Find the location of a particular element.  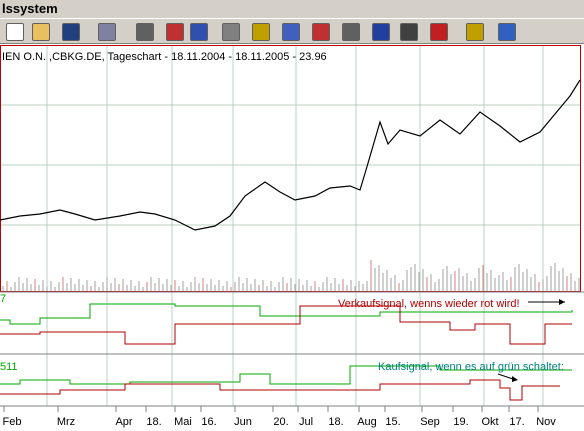

x-tick-label: Okt is located at coordinates (489, 422).